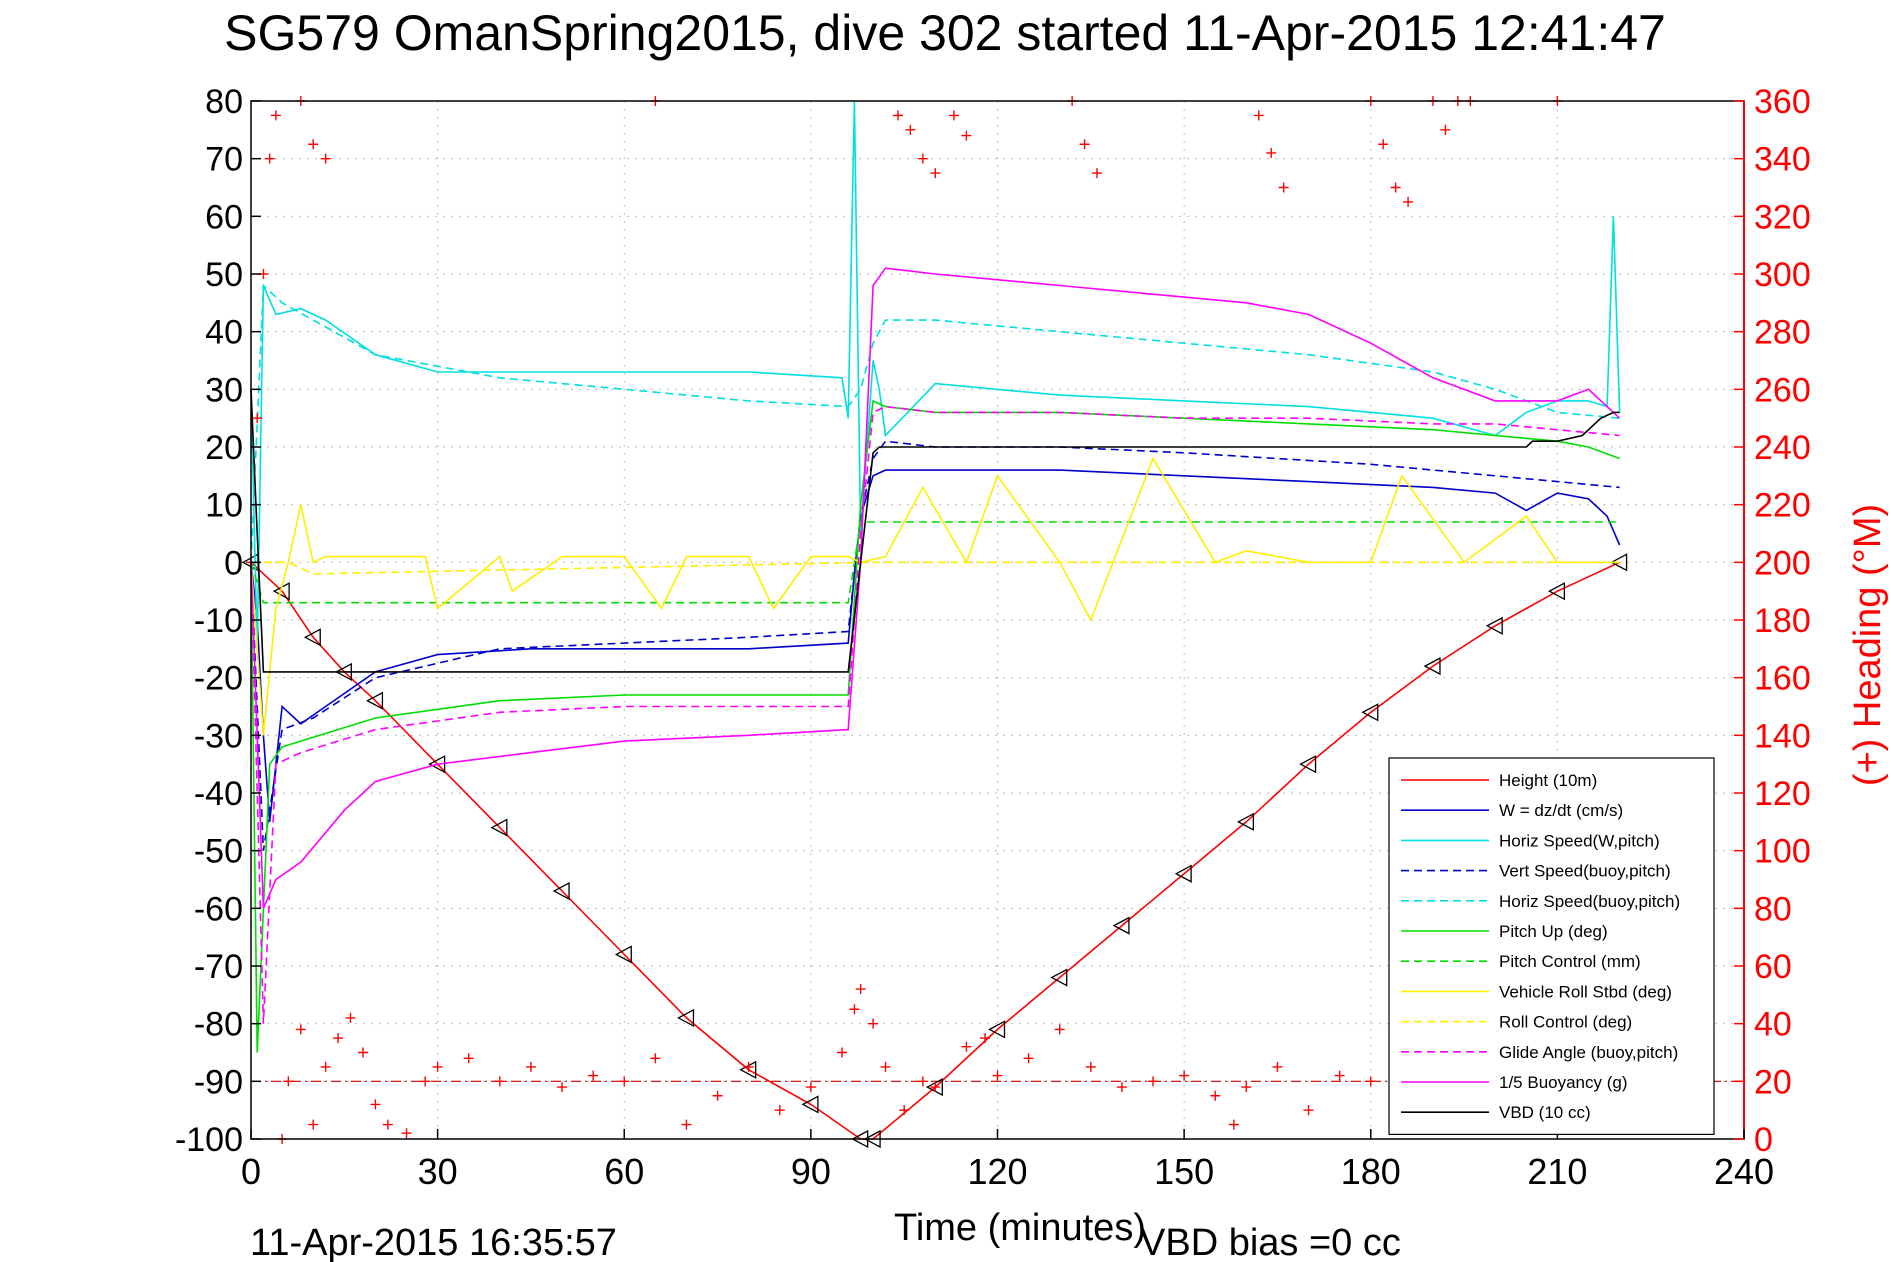 The height and width of the screenshot is (1262, 1891). What do you see at coordinates (1782, 275) in the screenshot?
I see `right-tick-label: 300` at bounding box center [1782, 275].